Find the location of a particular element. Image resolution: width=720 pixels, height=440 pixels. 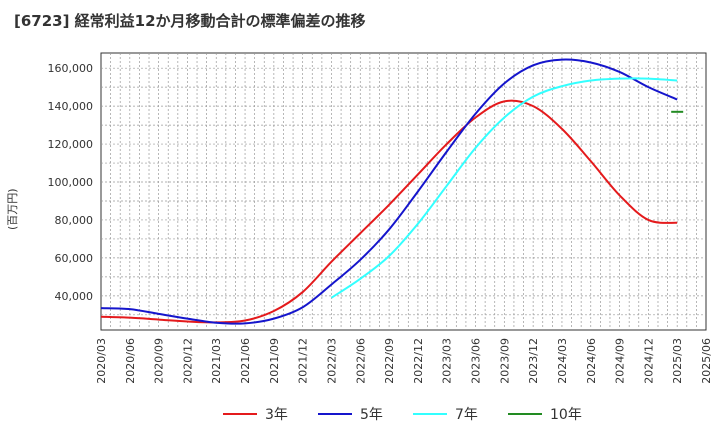

chart-title: [6723] 経常利益12か月移動合計の標準偏差の推移 is located at coordinates (190, 21).